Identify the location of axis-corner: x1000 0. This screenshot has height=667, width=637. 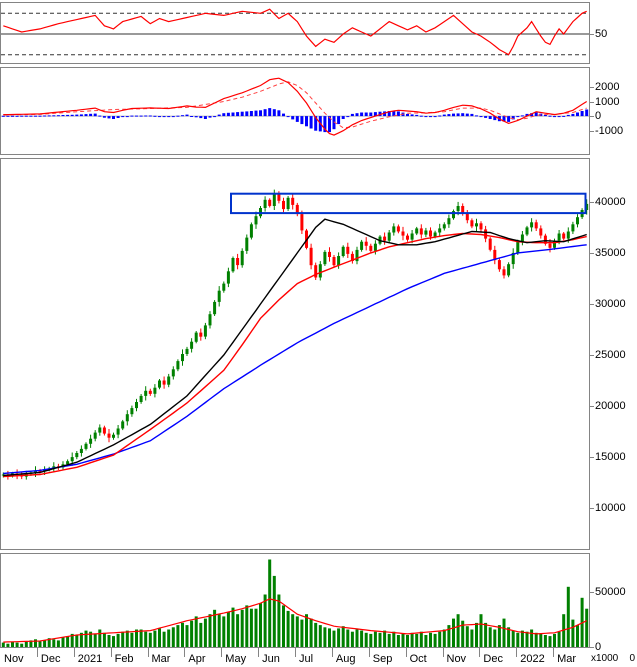
(613, 658).